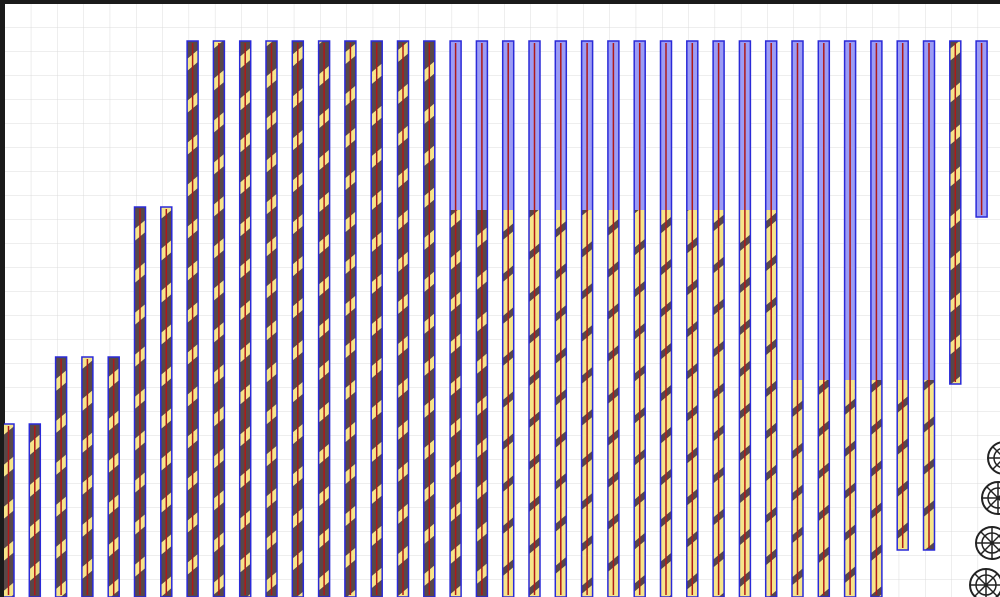 The image size is (1000, 597). I want to click on frame-left, so click(2, 298).